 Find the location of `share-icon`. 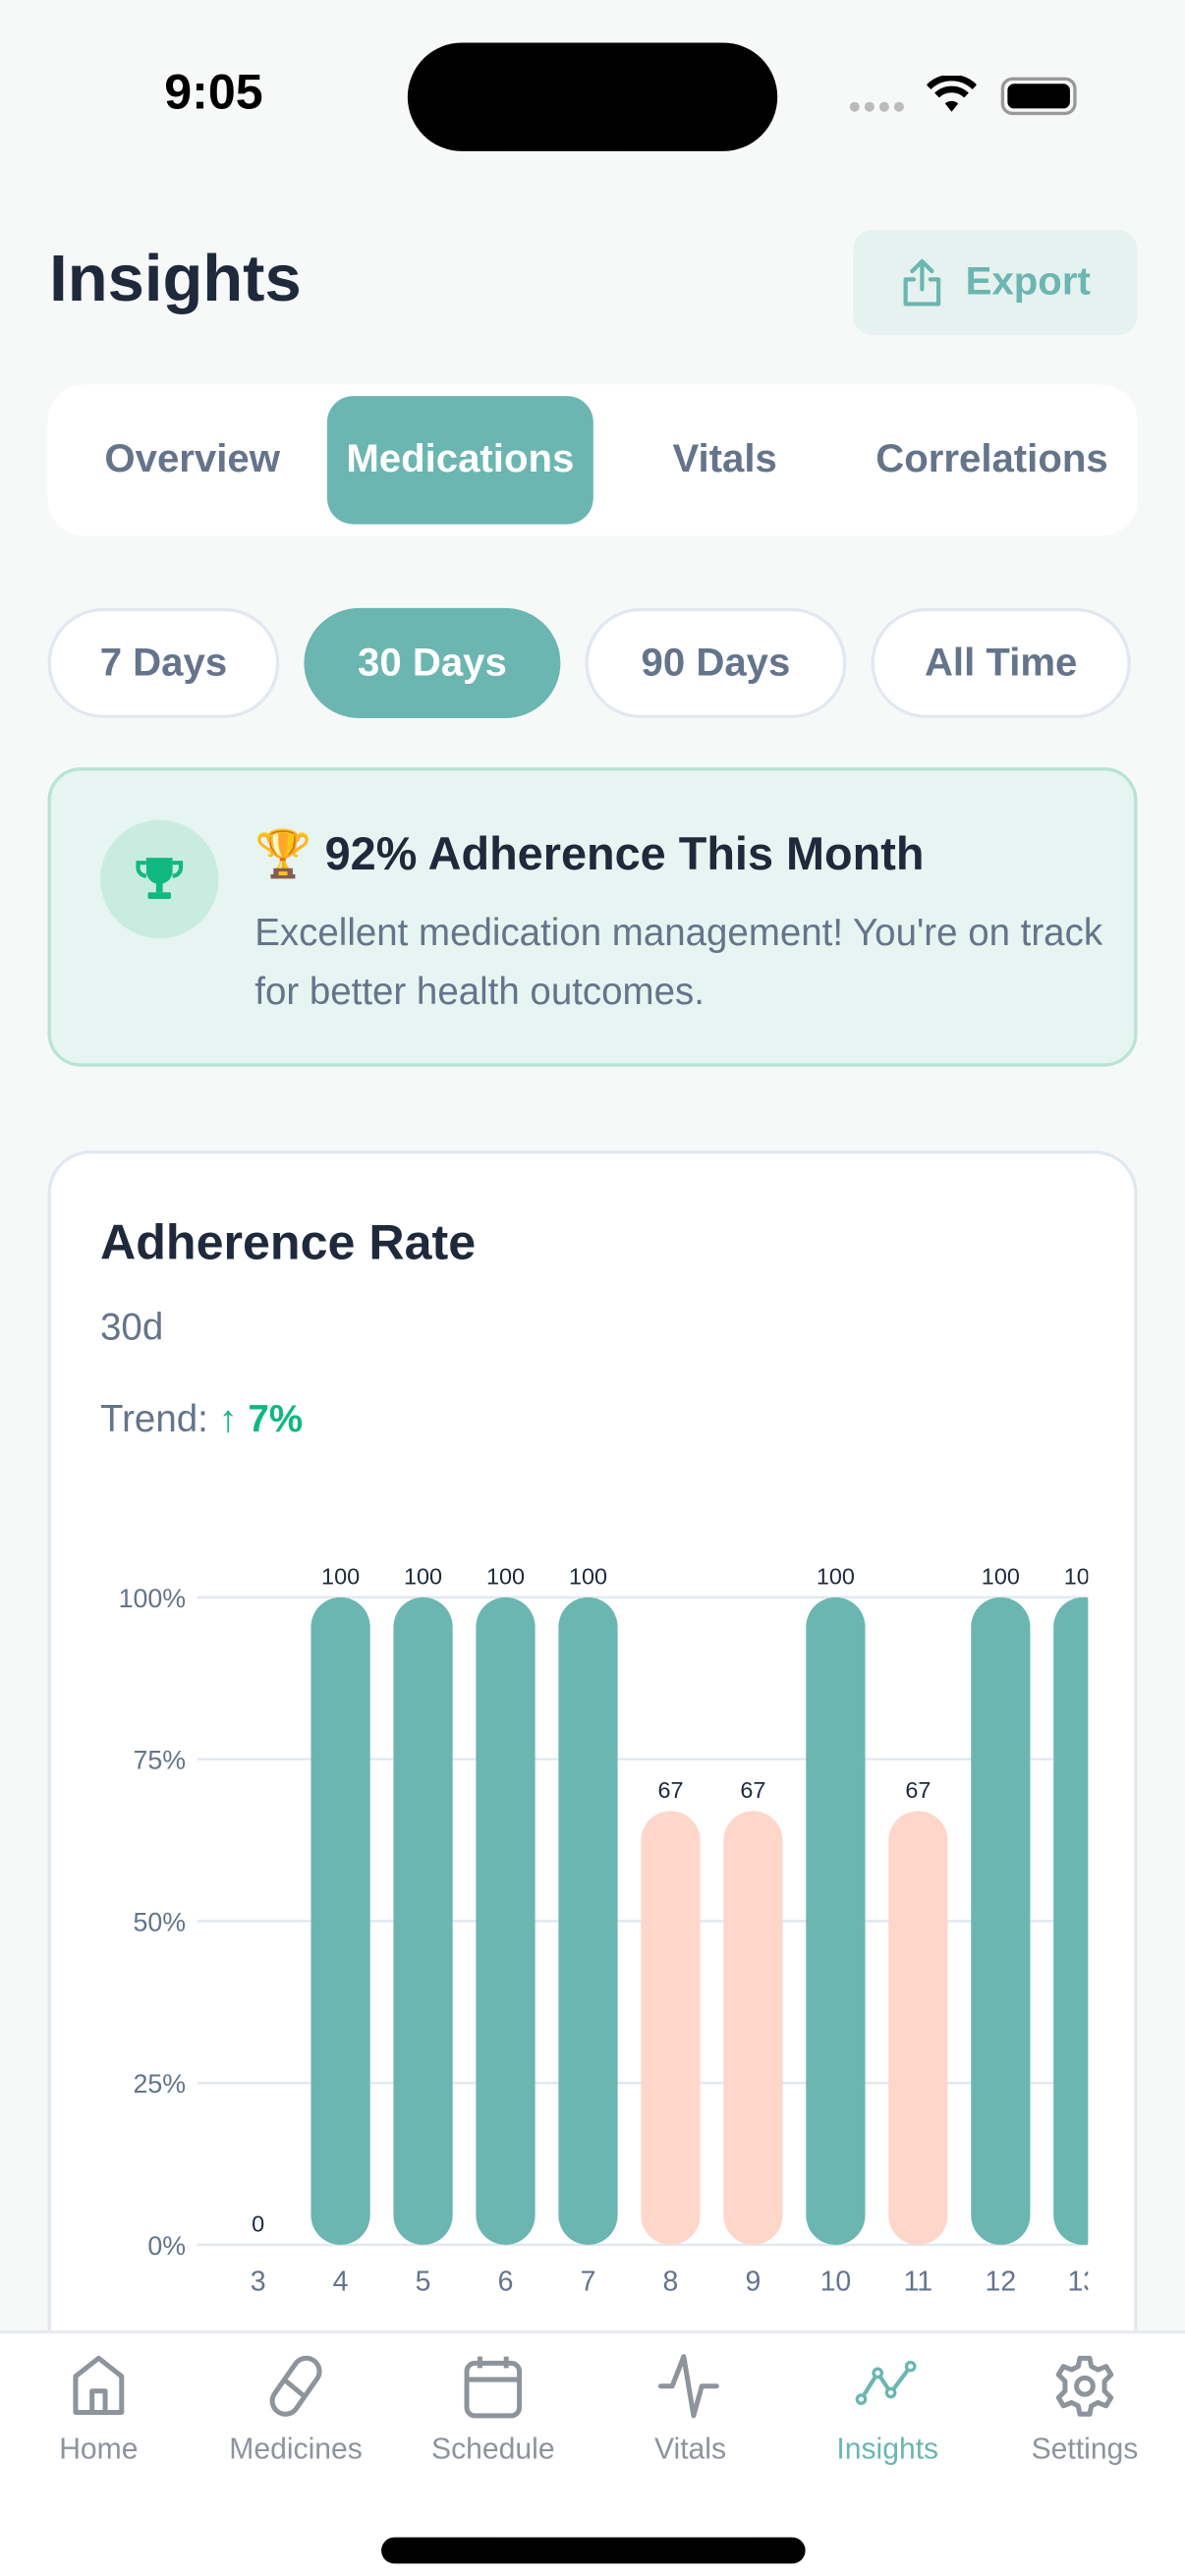

share-icon is located at coordinates (923, 282).